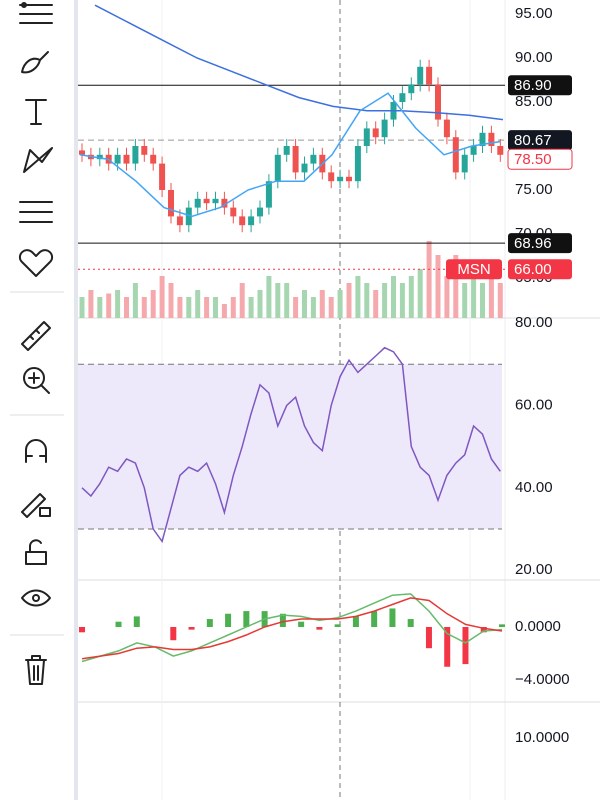 The image size is (600, 800). Describe the element at coordinates (36, 263) in the screenshot. I see `favorite-tool` at that location.